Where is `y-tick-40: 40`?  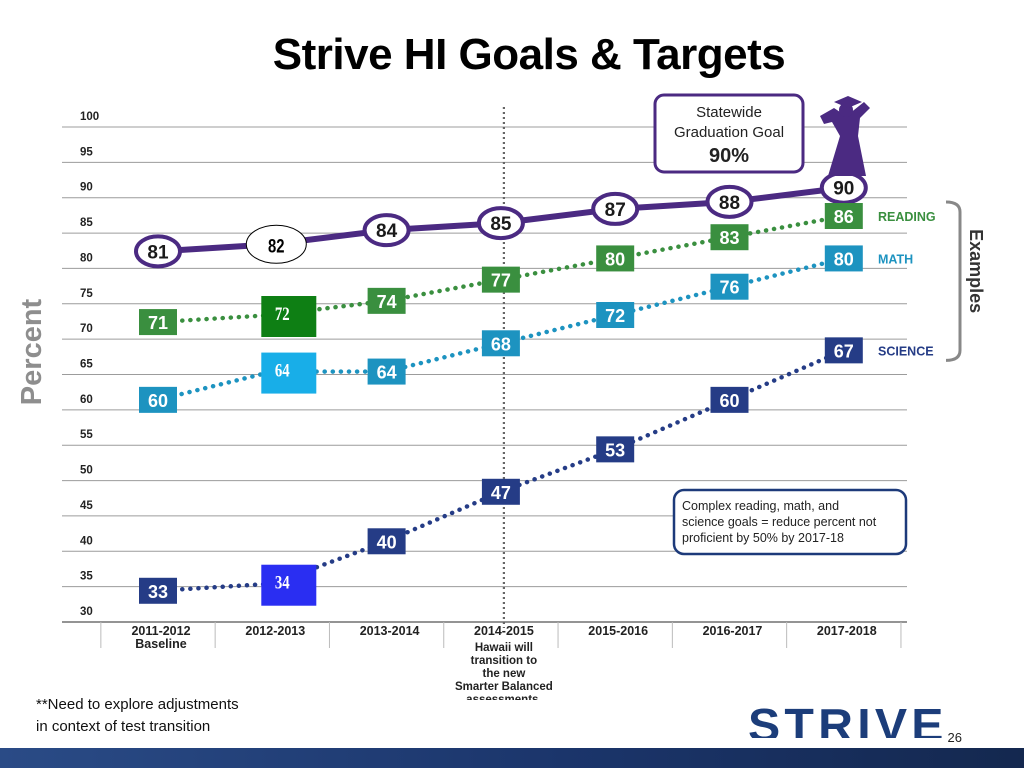 y-tick-40: 40 is located at coordinates (86, 541).